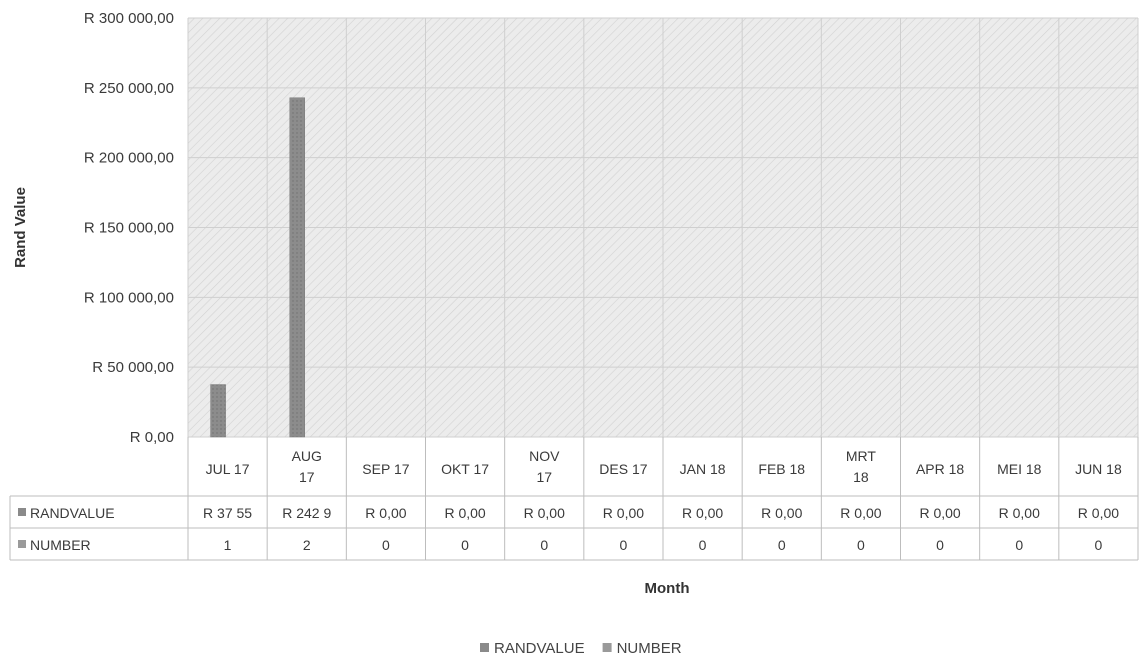 Image resolution: width=1141 pixels, height=665 pixels. I want to click on y-axis-label: Rand Value, so click(20, 227).